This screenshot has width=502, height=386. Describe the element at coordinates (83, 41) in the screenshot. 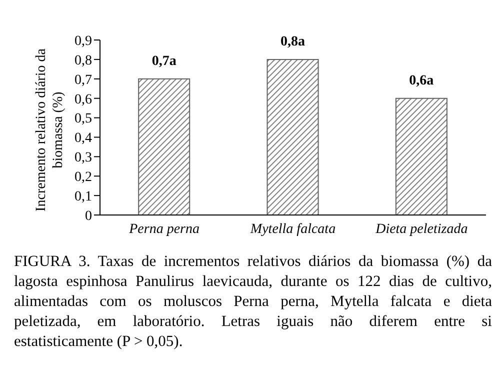

I see `y-tick-label: 0,9` at that location.